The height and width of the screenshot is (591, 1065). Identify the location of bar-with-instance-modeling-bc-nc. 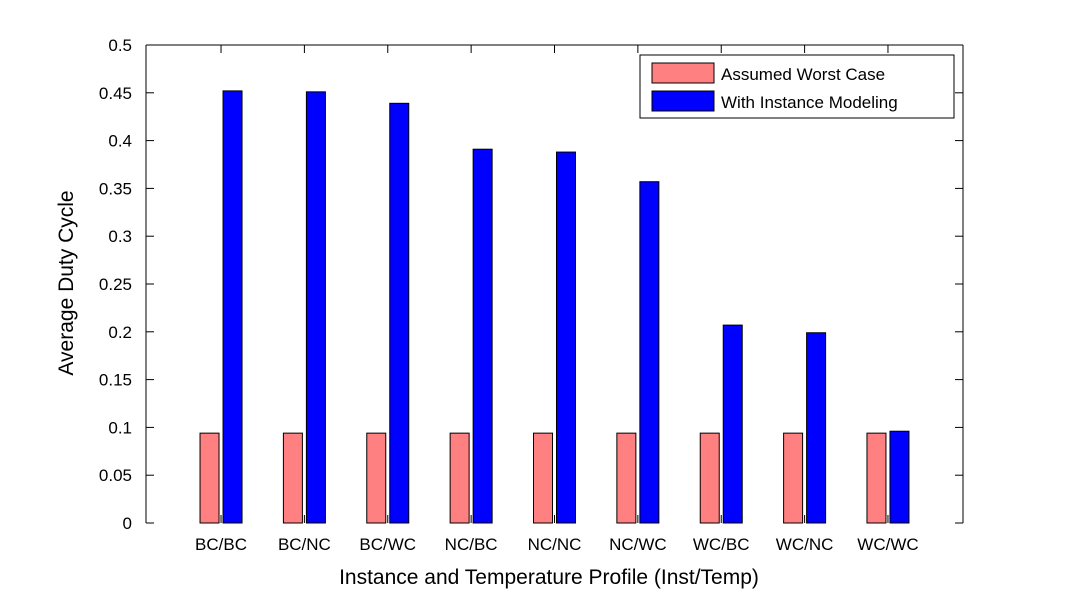
(315, 307).